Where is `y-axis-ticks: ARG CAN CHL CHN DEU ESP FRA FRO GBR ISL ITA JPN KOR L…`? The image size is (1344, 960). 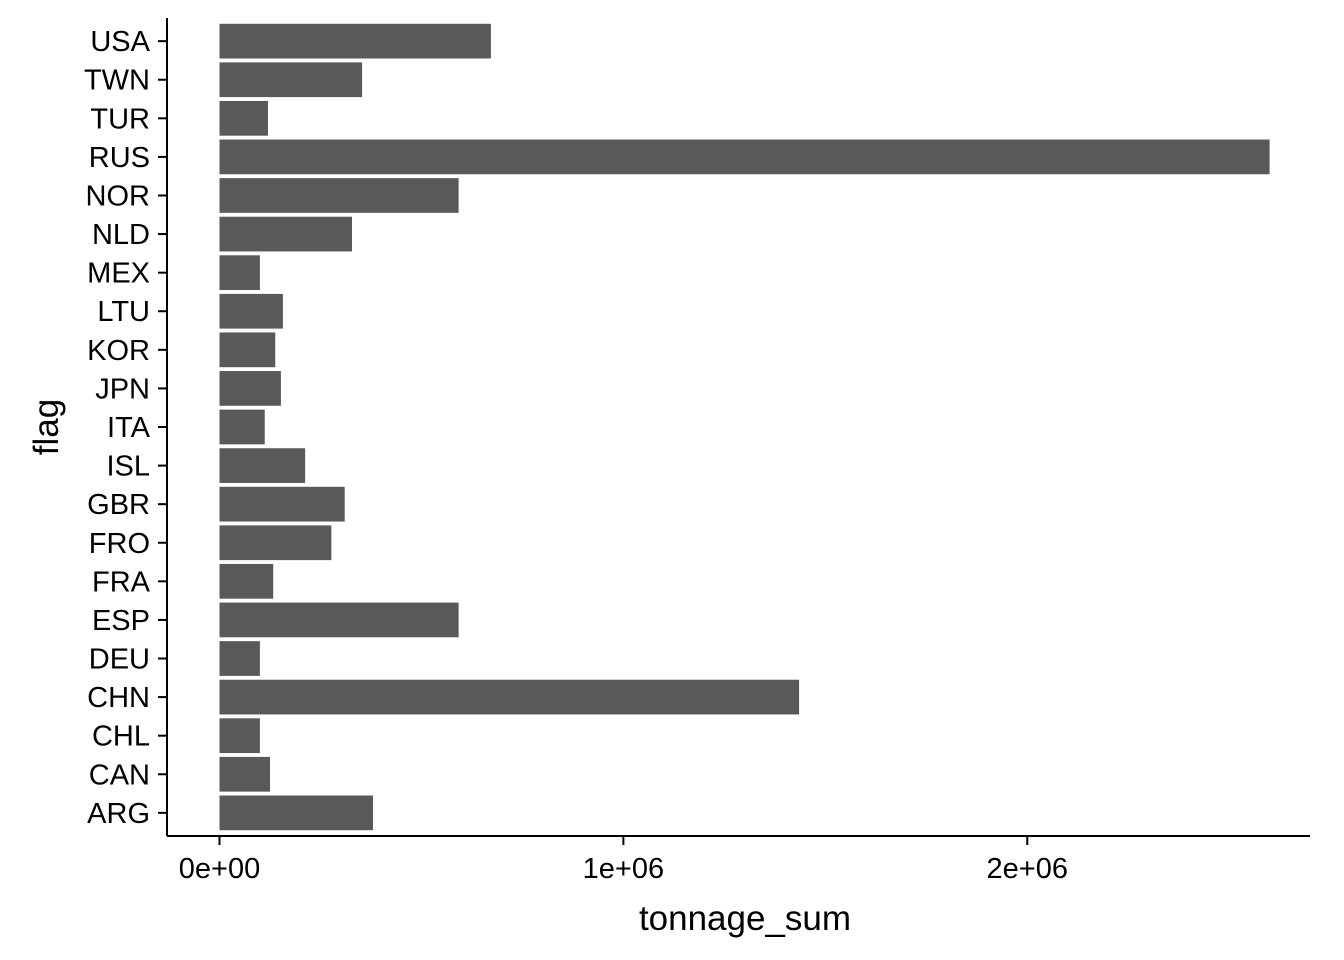 y-axis-ticks: ARG CAN CHL CHN DEU ESP FRA FRO GBR ISL ITA JPN KOR L… is located at coordinates (125, 428).